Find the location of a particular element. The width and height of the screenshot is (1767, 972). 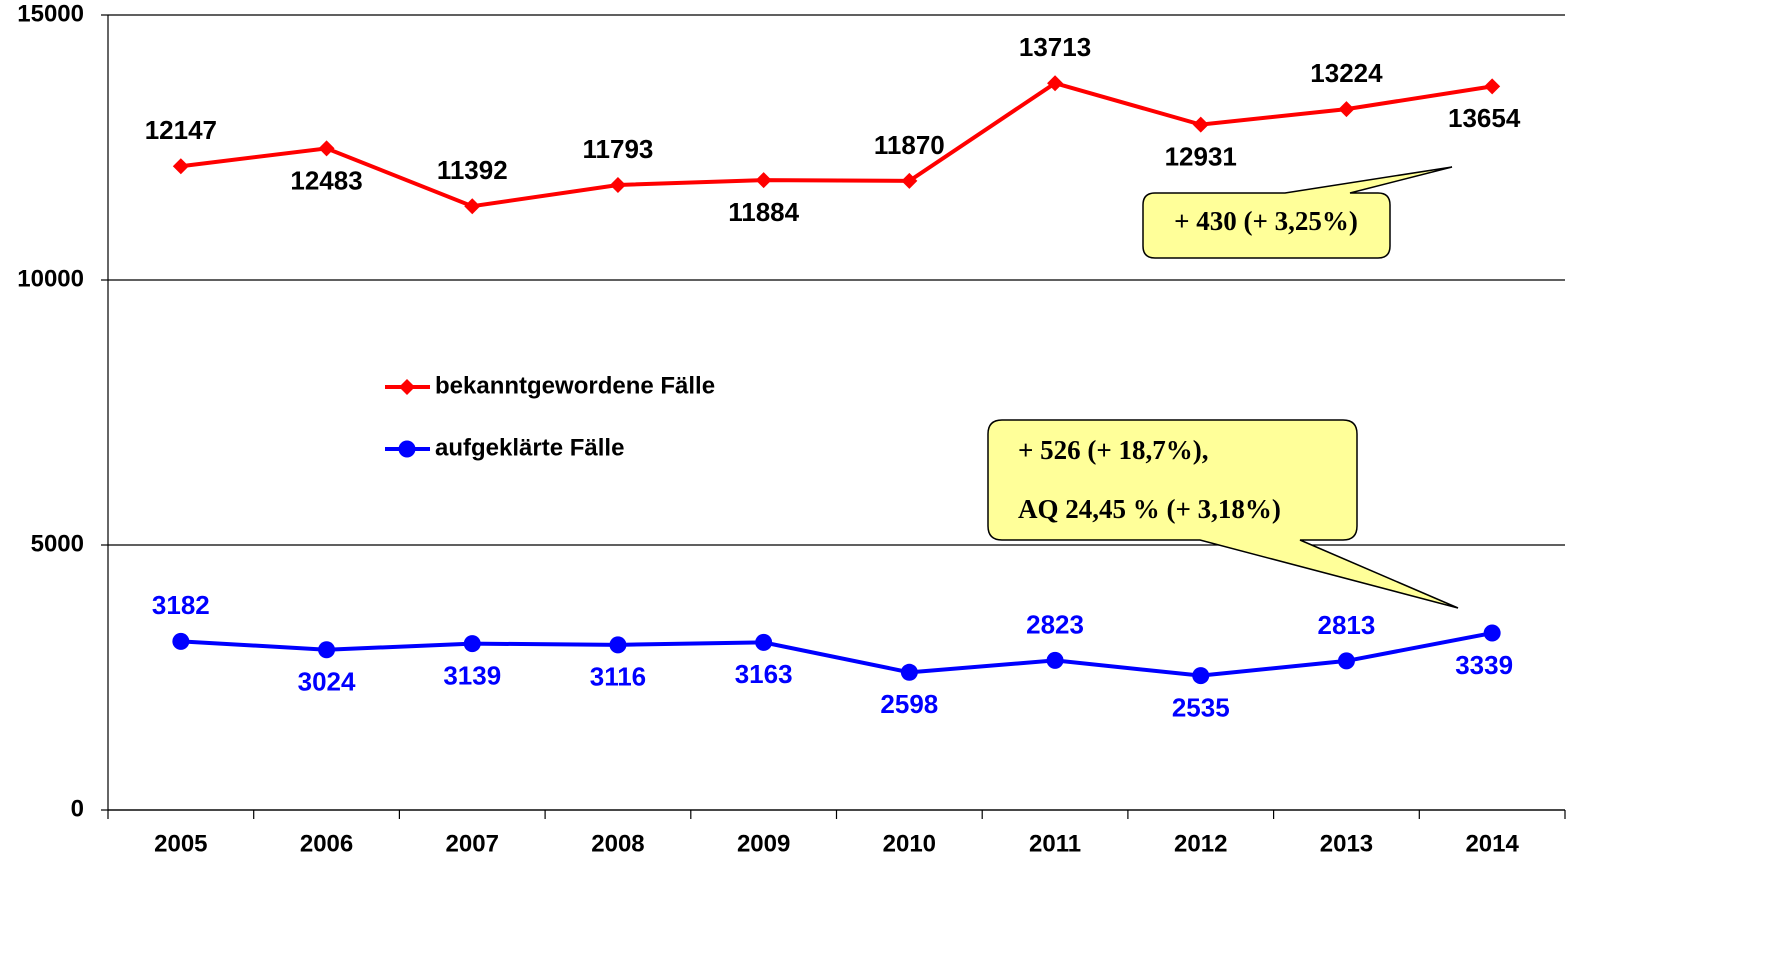

y-tick-label: 5000 is located at coordinates (57, 543).